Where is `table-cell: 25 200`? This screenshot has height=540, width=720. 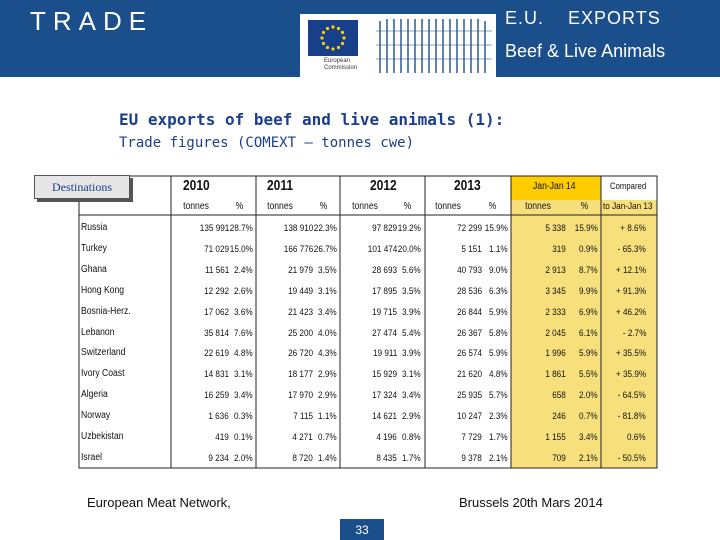 table-cell: 25 200 is located at coordinates (300, 333).